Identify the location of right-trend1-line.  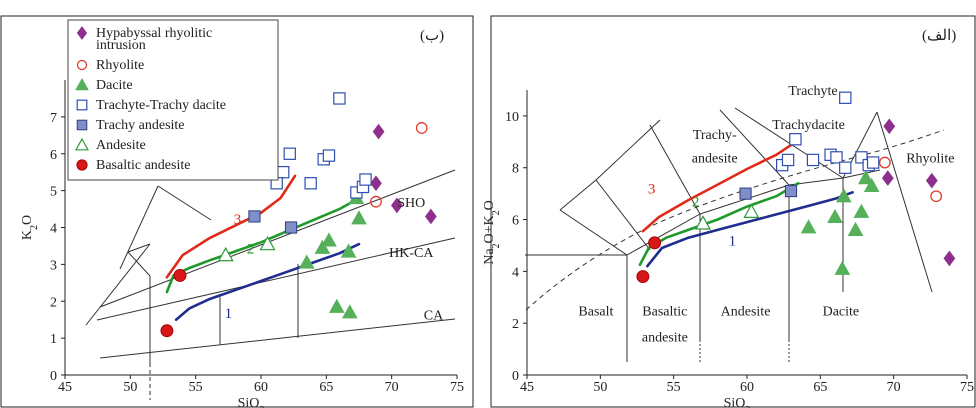
(750, 229).